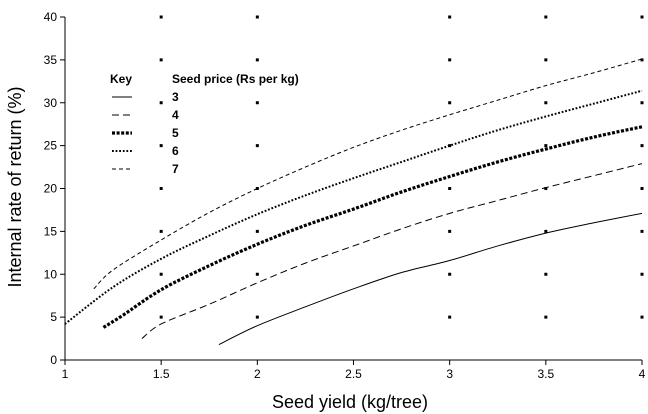  What do you see at coordinates (51, 17) in the screenshot?
I see `y-tick-label: 40` at bounding box center [51, 17].